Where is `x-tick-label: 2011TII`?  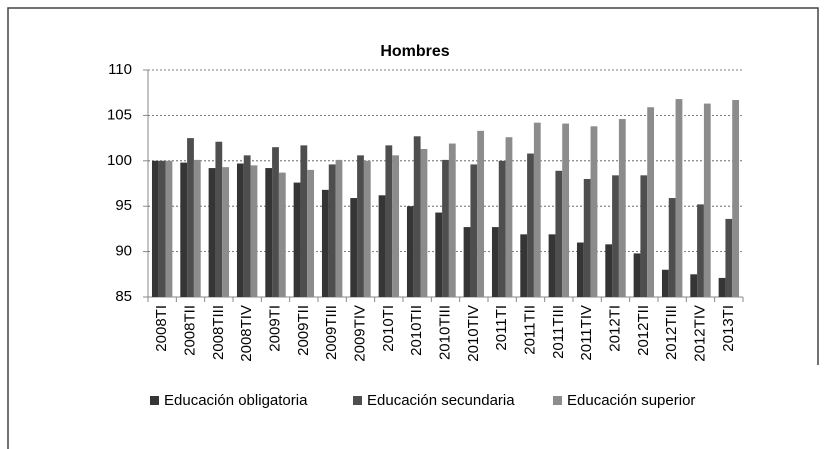 x-tick-label: 2011TII is located at coordinates (529, 330).